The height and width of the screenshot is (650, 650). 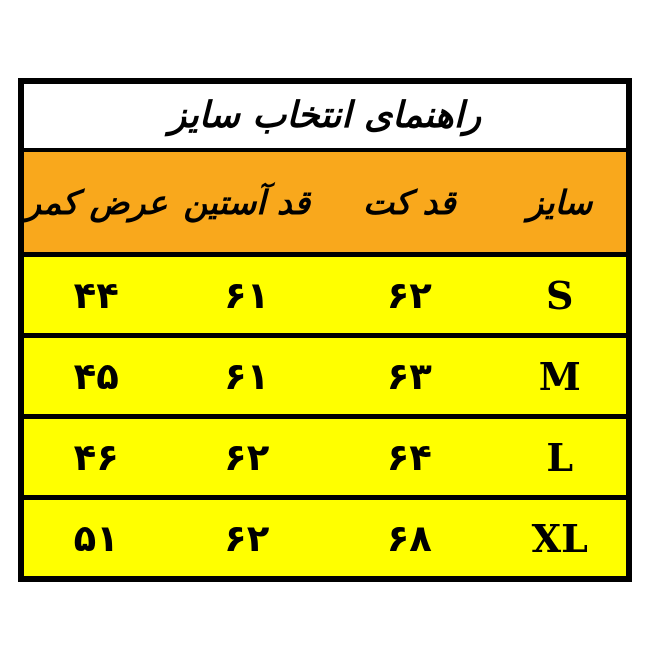 I want to click on column-header-waist-width: عرض کمر, so click(x=96, y=202).